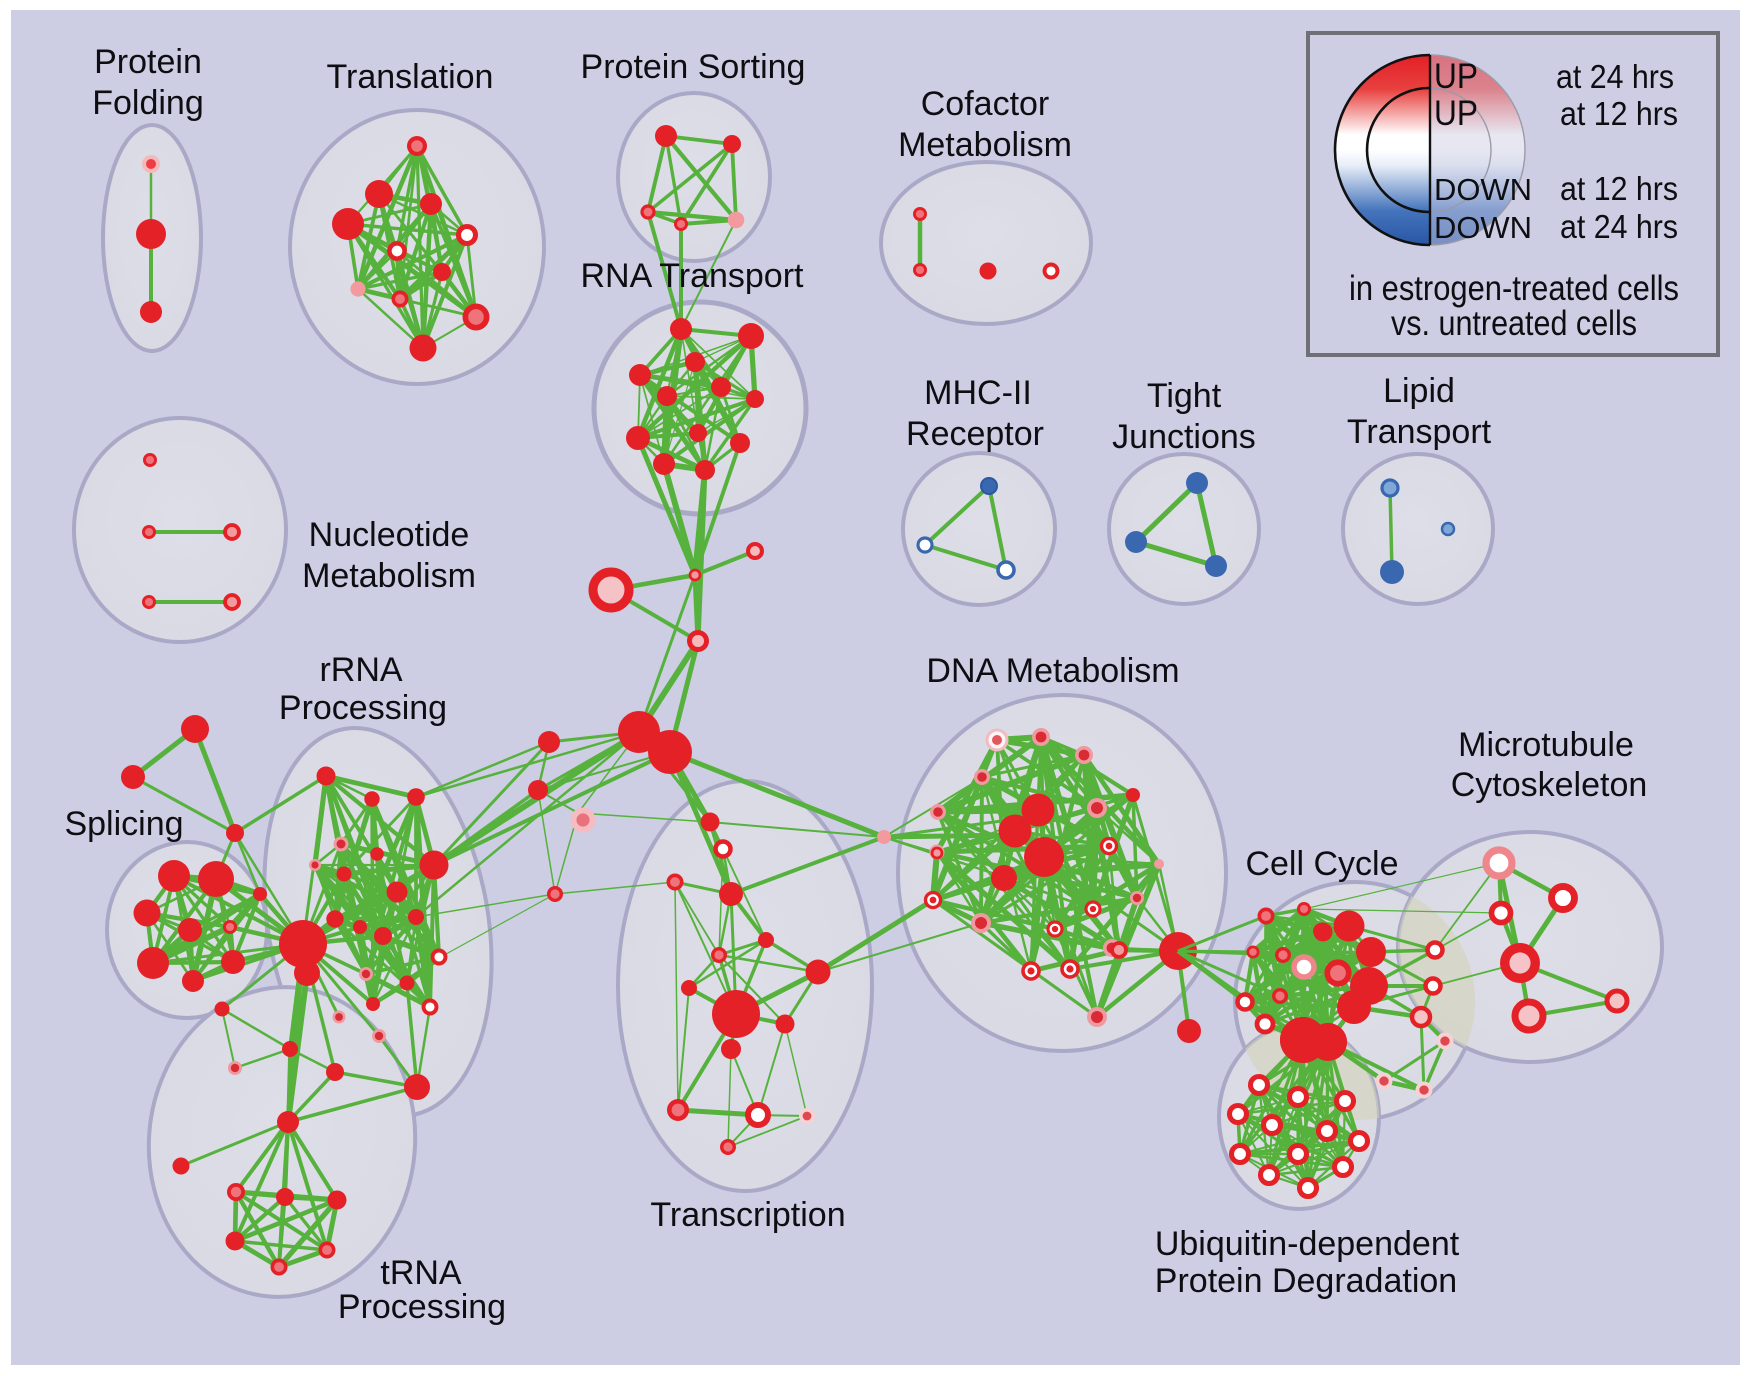 This screenshot has width=1750, height=1376. I want to click on svg-text: rRNA, so click(360, 670).